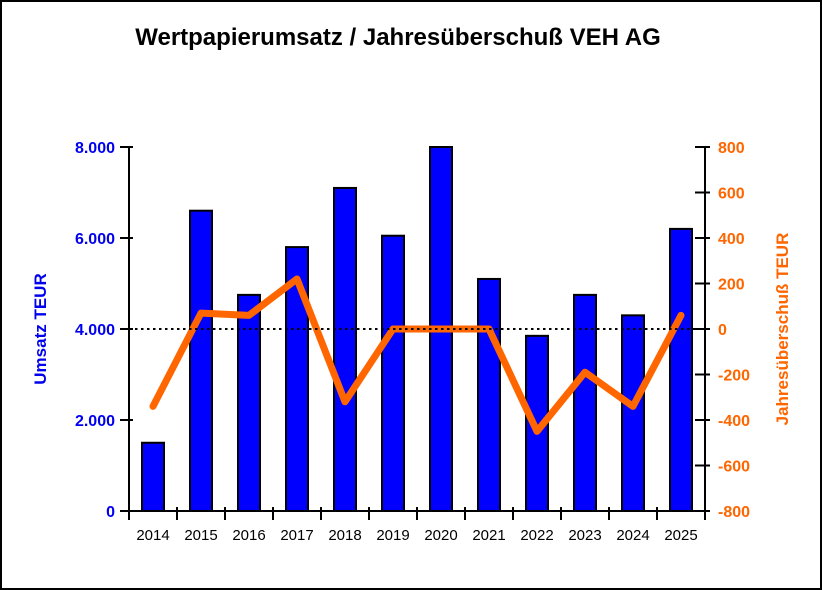 The width and height of the screenshot is (822, 590). Describe the element at coordinates (731, 194) in the screenshot. I see `right-axis-tick-label: 600` at that location.